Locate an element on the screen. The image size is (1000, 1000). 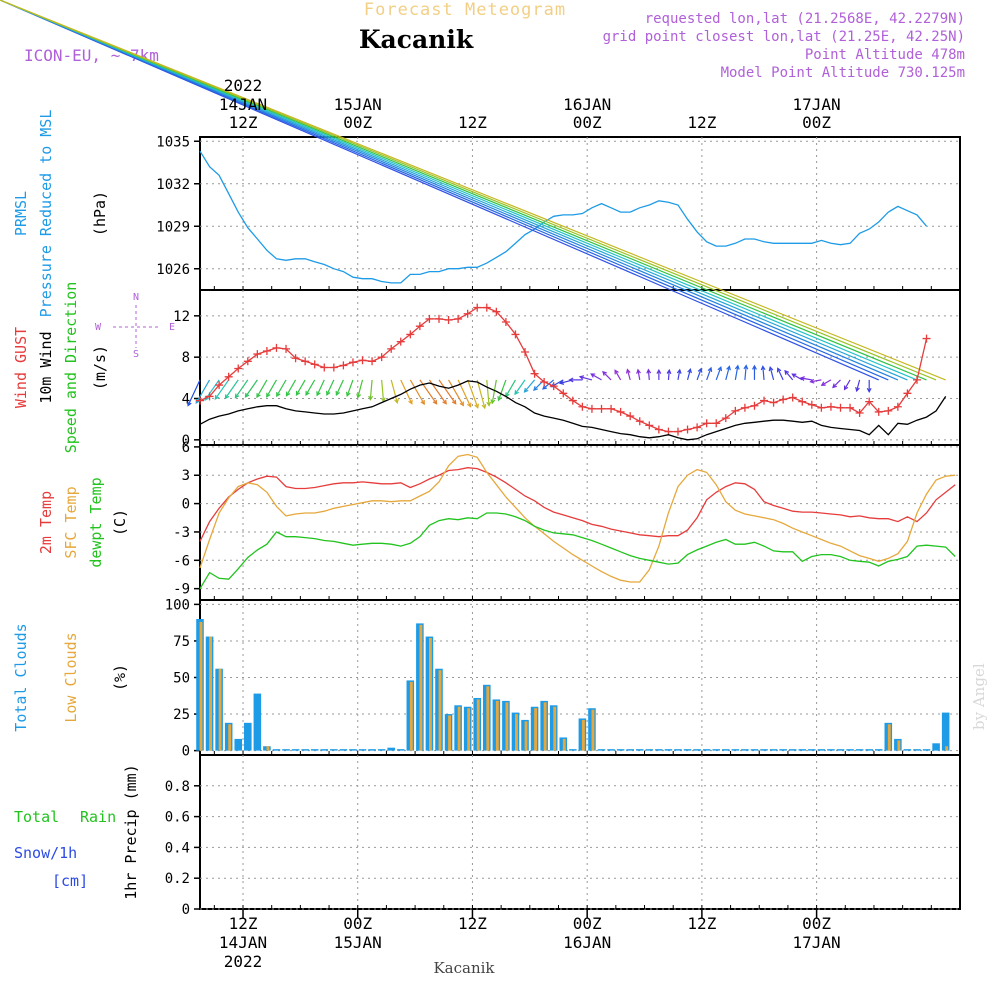
y-tick-label: 8 is located at coordinates (186, 358).